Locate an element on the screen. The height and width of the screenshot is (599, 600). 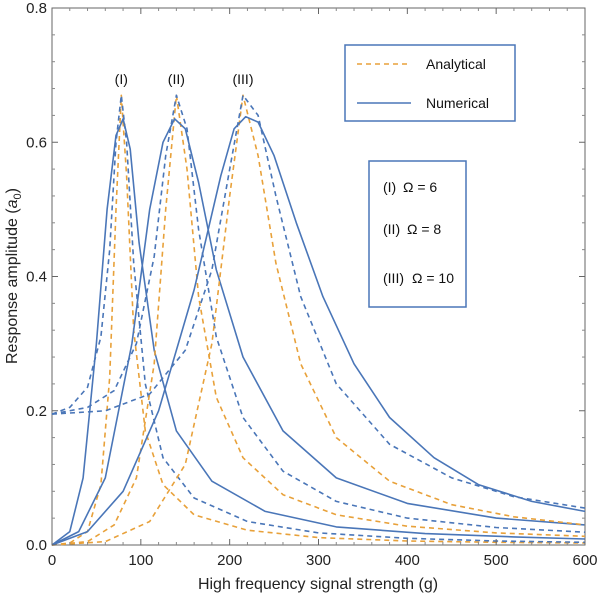
x-axis-title: High frequency signal strength (g) is located at coordinates (318, 584).